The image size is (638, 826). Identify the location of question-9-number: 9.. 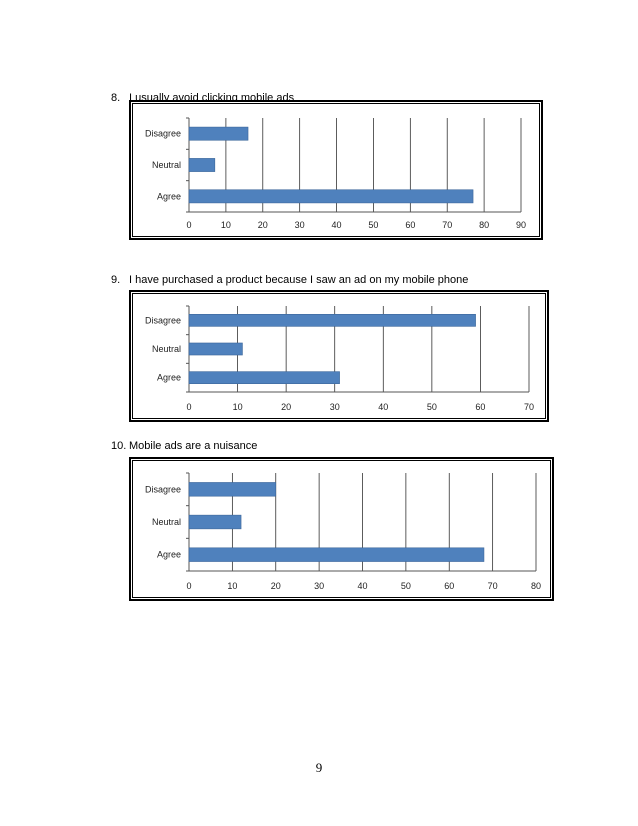
(116, 280).